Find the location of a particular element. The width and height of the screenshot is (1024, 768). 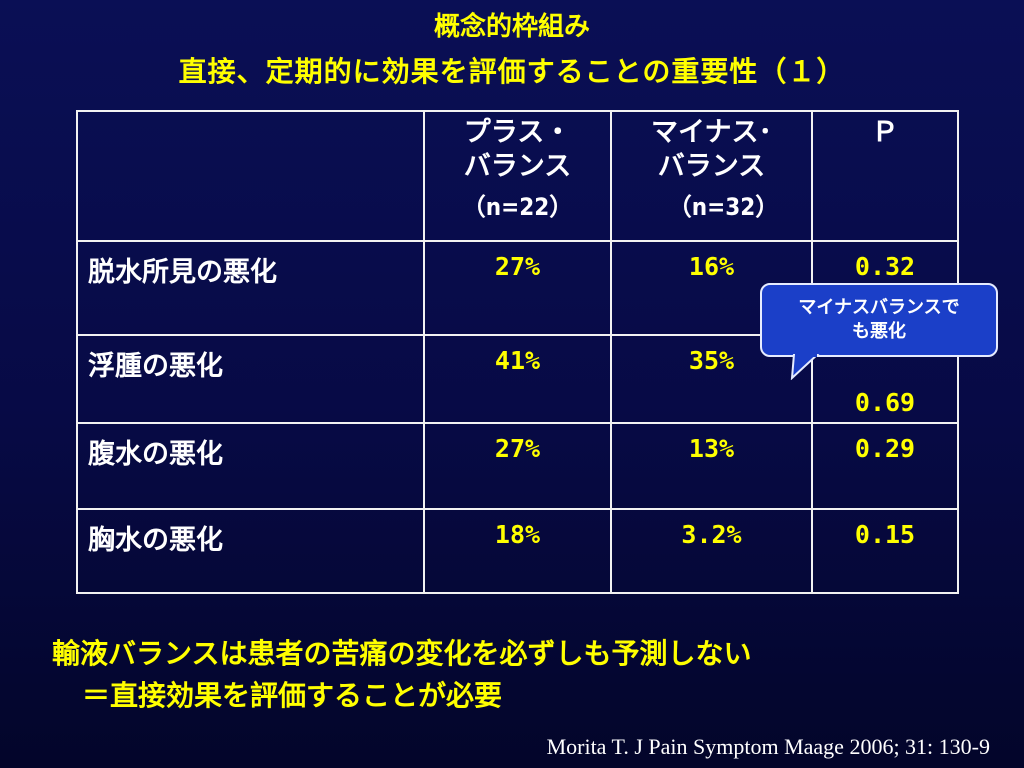

slide-subtitle: 直接、定期的に効果を評価することの重要性（１） is located at coordinates (512, 71).